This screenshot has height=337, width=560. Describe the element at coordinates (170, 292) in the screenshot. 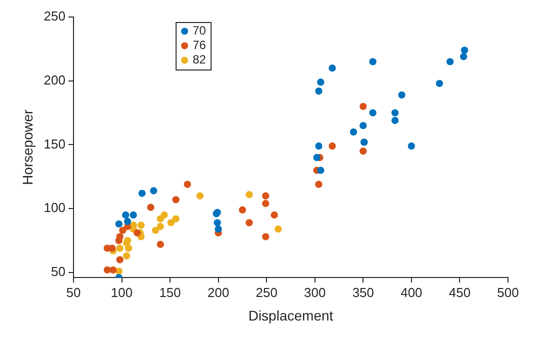

I see `x-tick-label: 150` at that location.